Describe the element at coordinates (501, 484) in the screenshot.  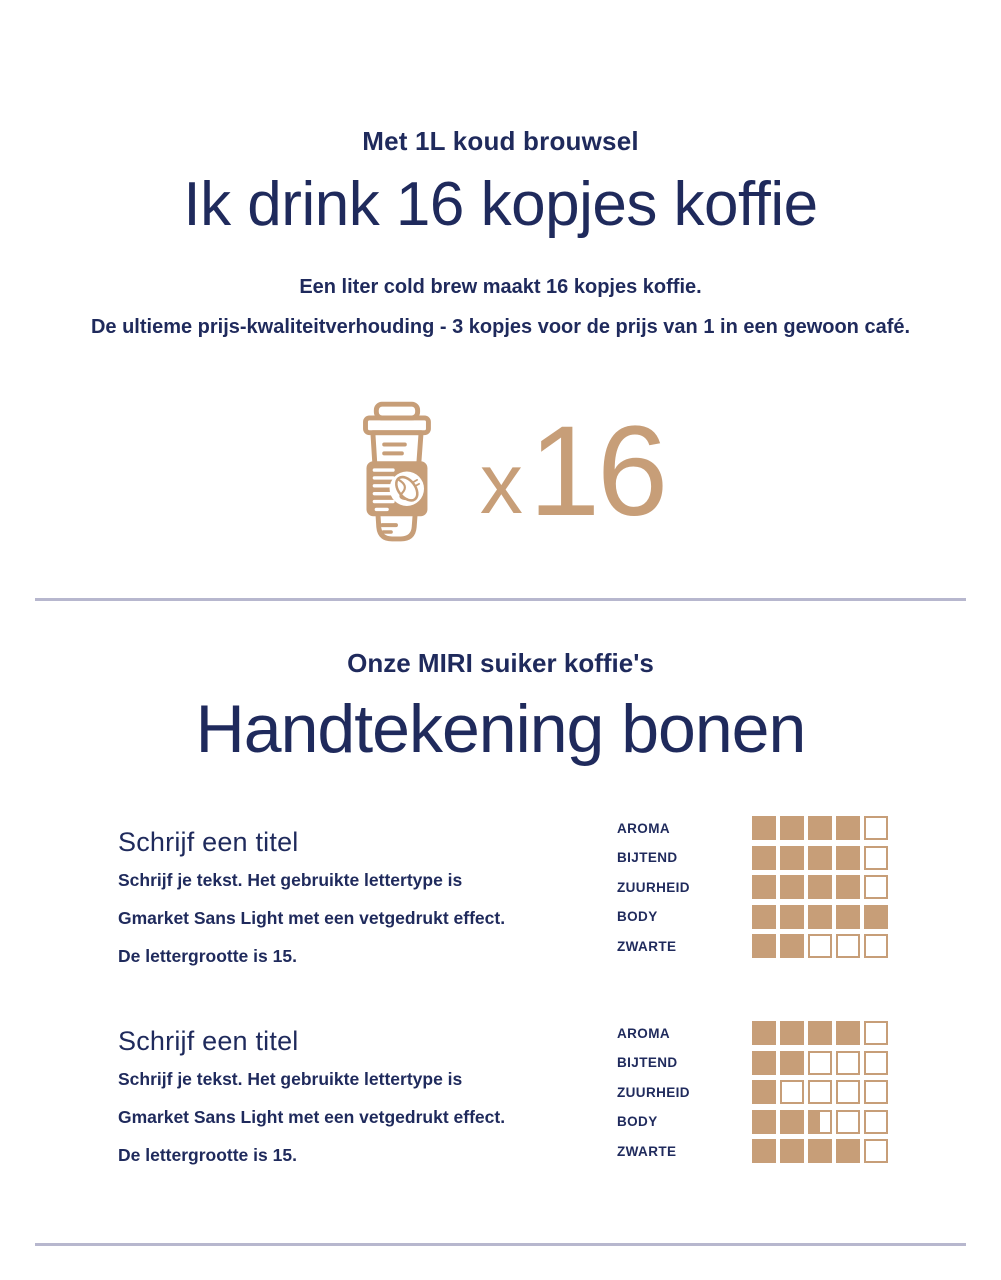
I see `multiplier-sign: x` at that location.